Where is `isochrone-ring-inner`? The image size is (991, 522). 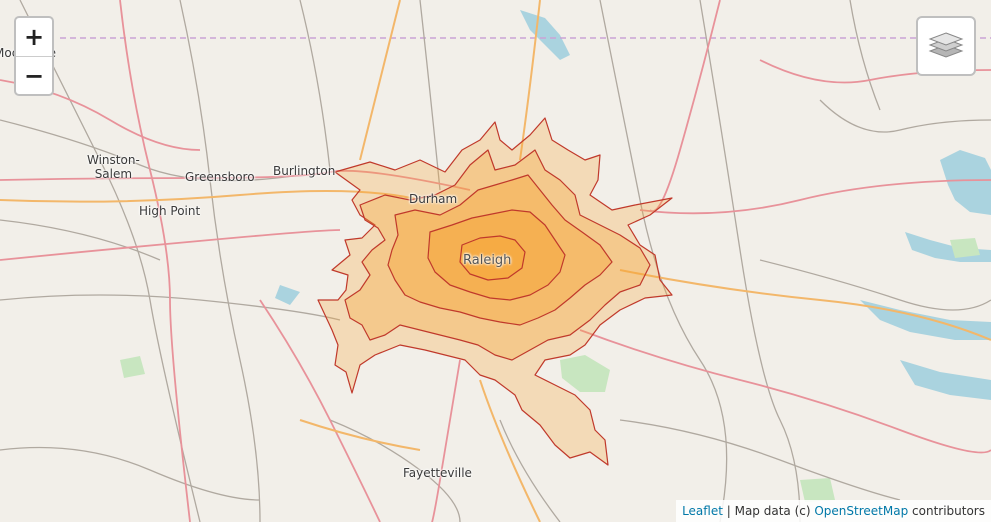
isochrone-ring-inner is located at coordinates (492, 258).